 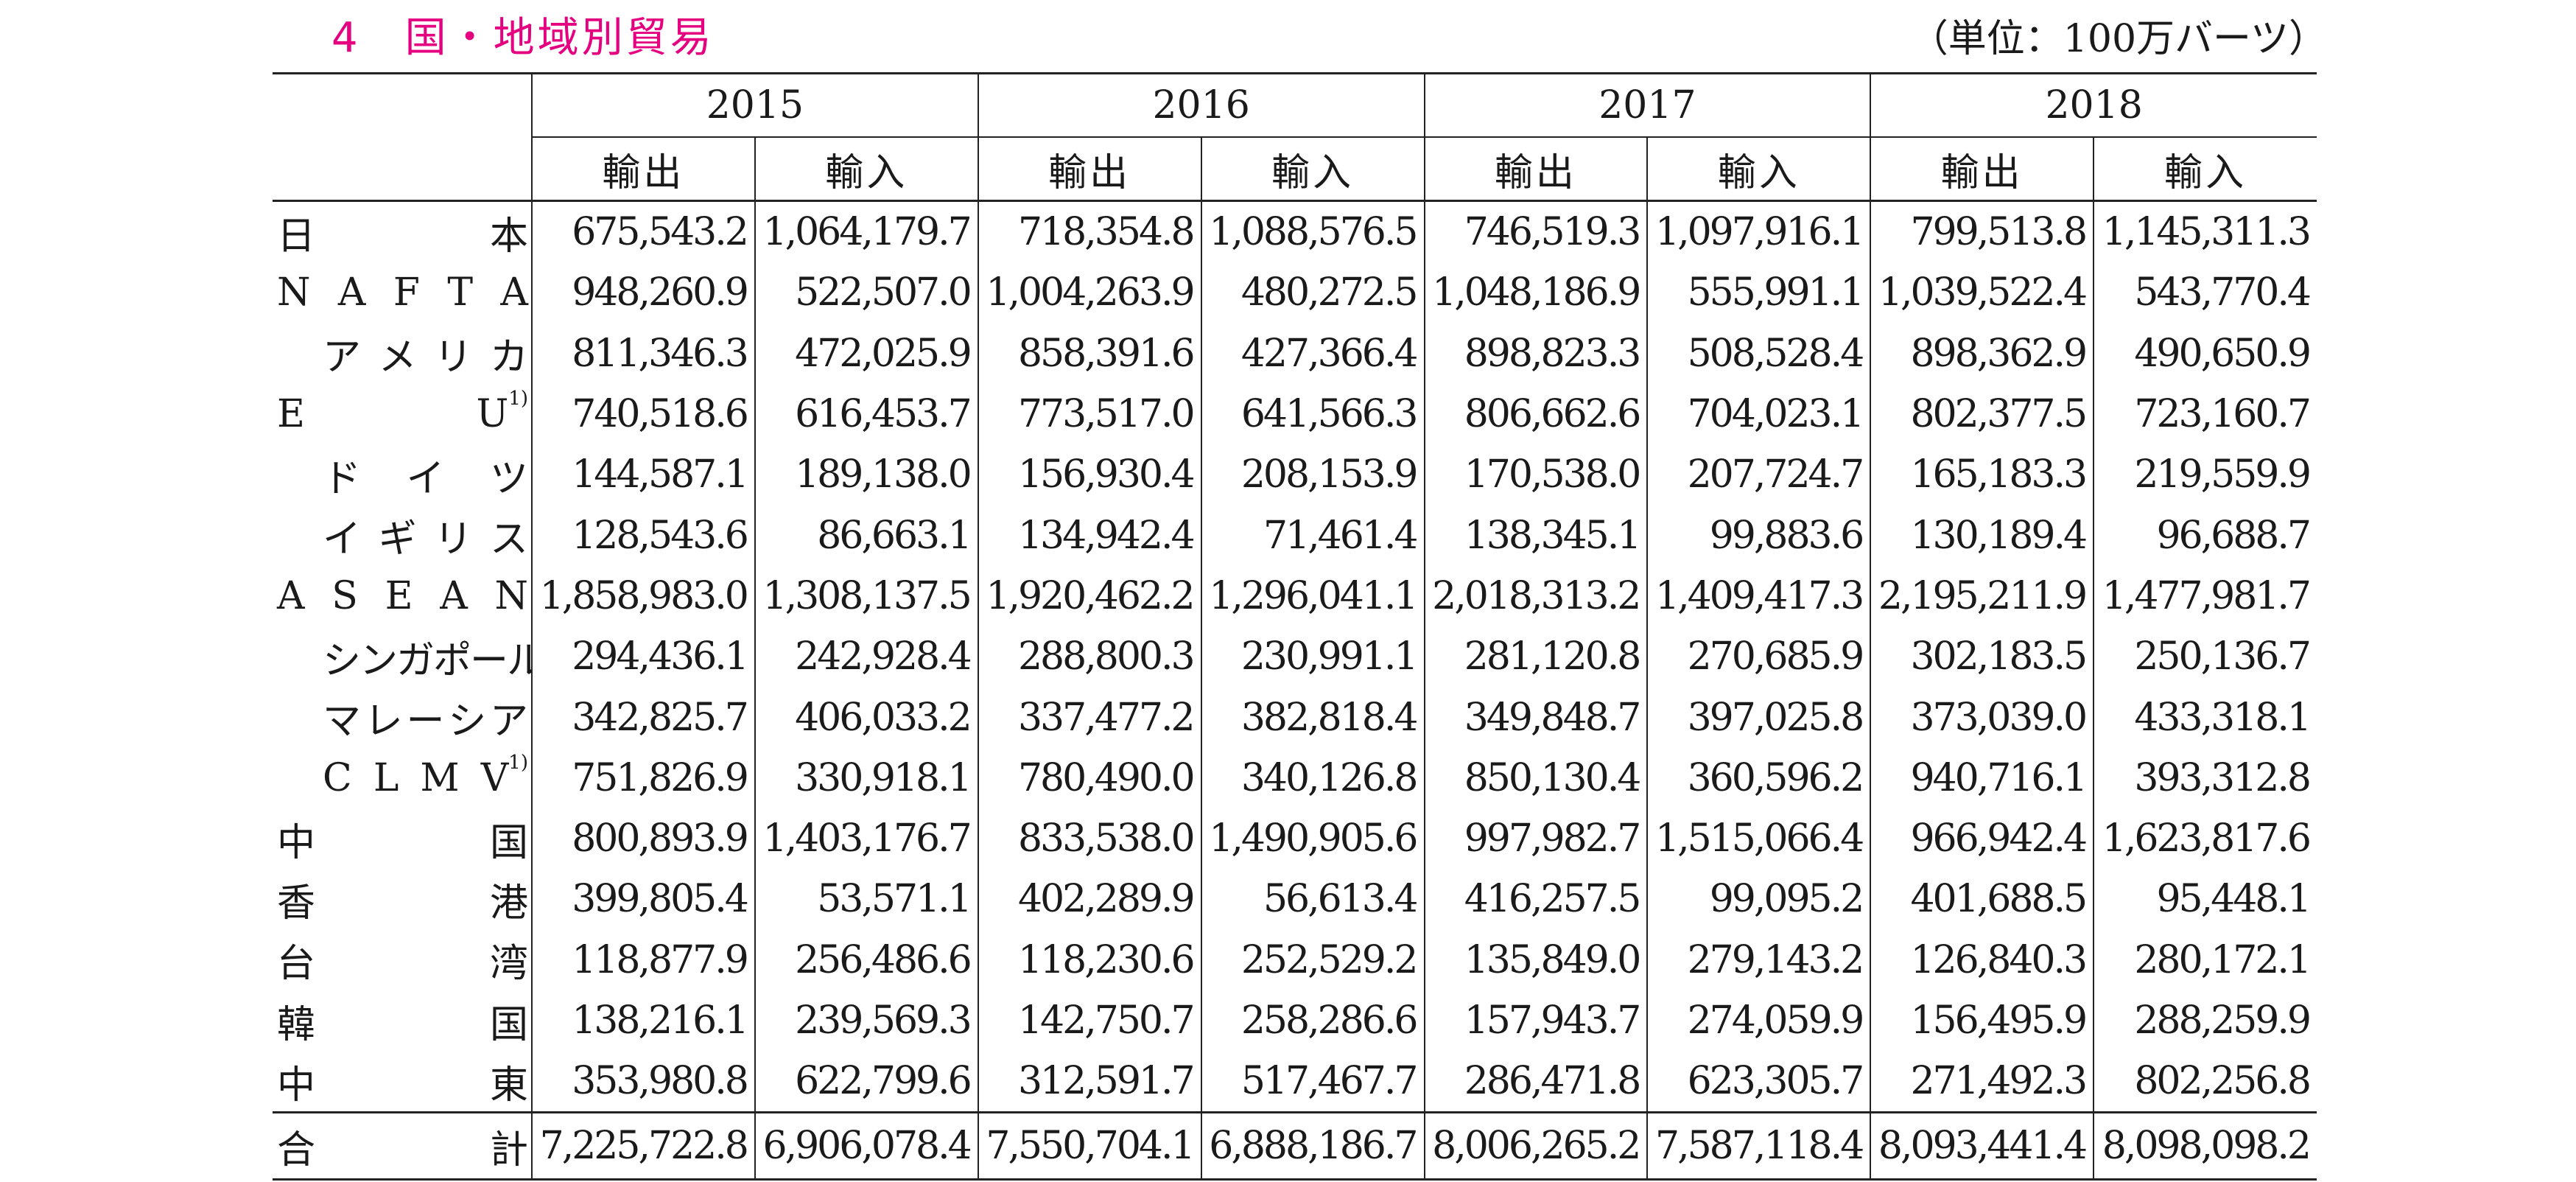 What do you see at coordinates (337, 777) in the screenshot?
I see `label-char: C` at bounding box center [337, 777].